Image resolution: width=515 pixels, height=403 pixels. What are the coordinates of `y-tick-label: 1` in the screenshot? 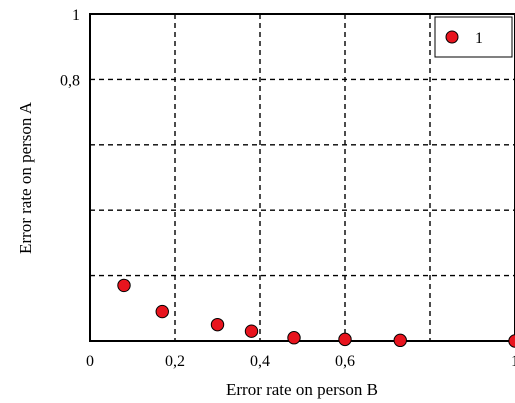 It's located at (76, 15).